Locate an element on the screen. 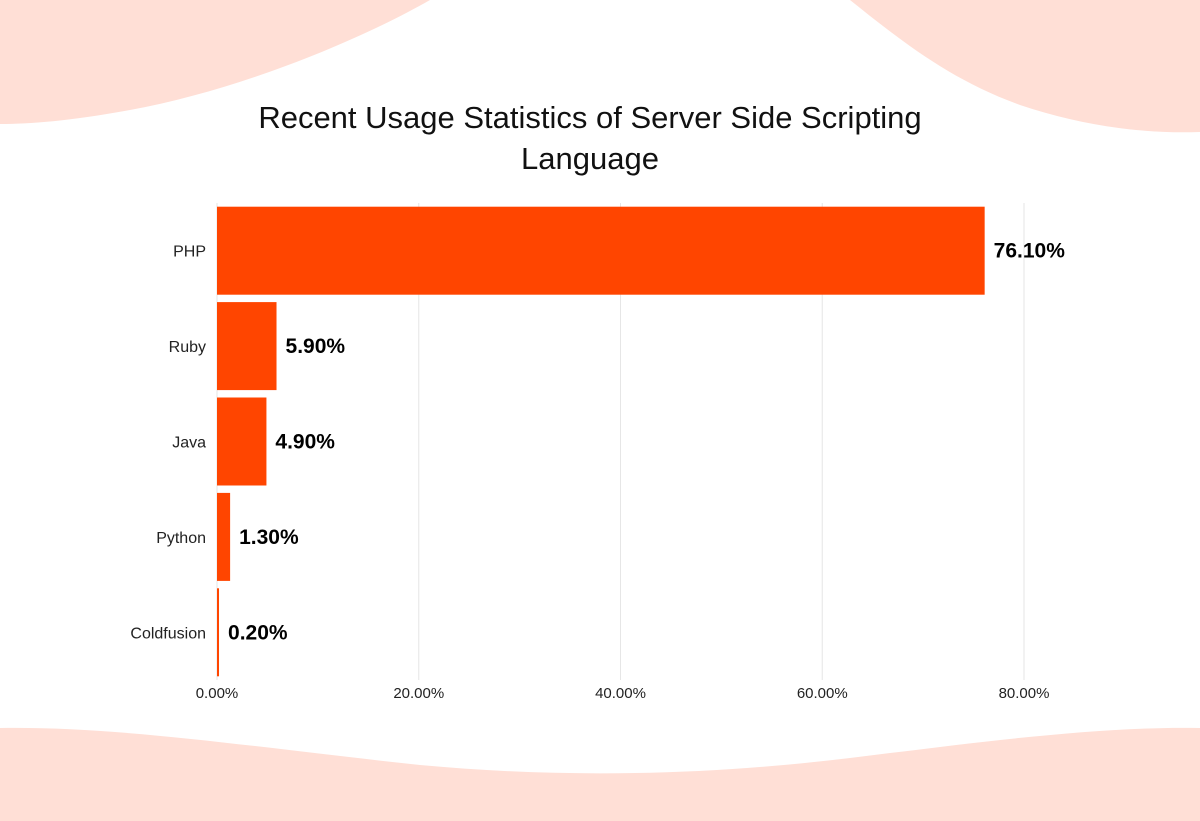  category-labels: PHP Ruby Java Python Coldfusion is located at coordinates (168, 443).